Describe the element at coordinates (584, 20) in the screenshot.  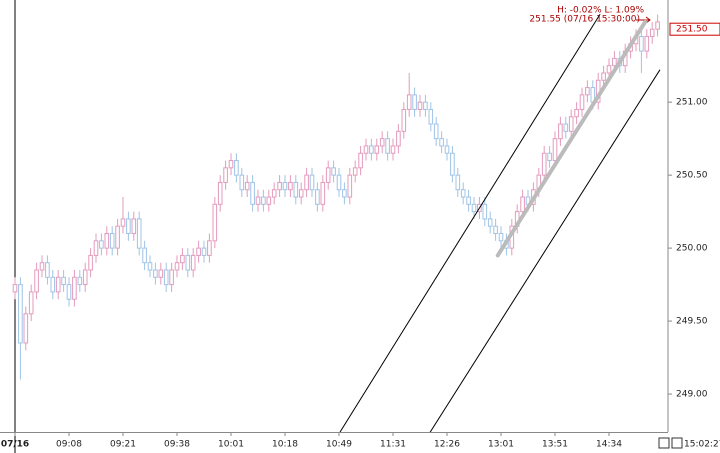
I see `price-annotation: 251.55 (07/16 15:30:00)` at that location.